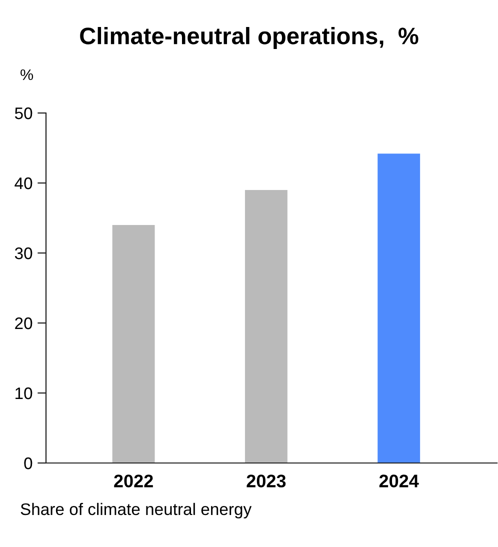  What do you see at coordinates (399, 481) in the screenshot?
I see `x-tick-label: 2024` at bounding box center [399, 481].